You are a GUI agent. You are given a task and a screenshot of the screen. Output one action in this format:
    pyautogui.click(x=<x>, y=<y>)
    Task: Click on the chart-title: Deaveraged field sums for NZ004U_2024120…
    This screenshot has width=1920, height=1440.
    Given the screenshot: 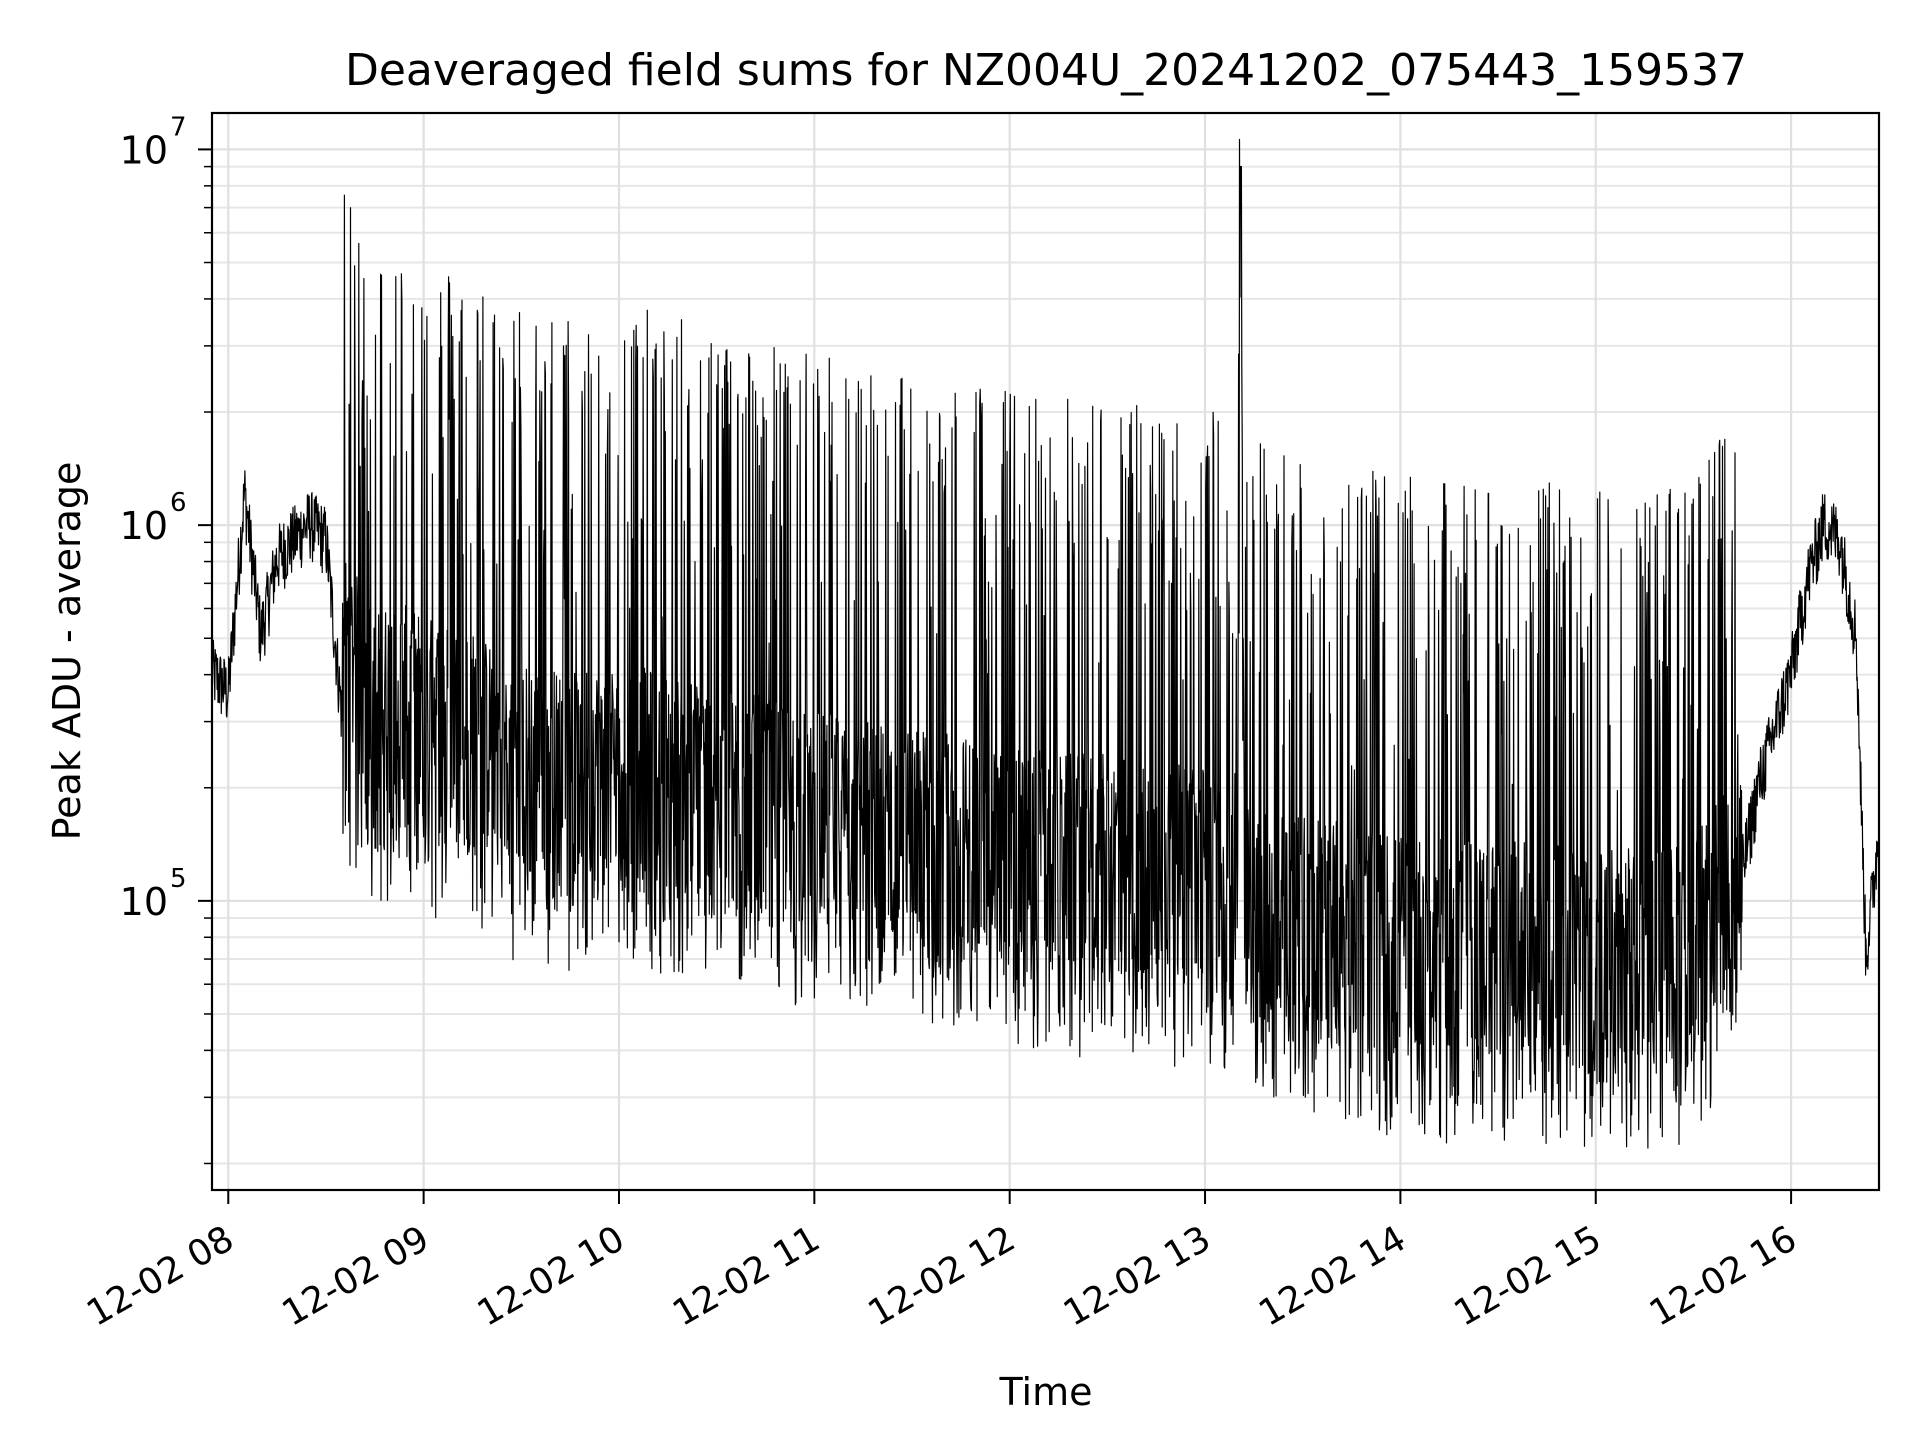 What is the action you would take?
    pyautogui.click(x=1046, y=70)
    